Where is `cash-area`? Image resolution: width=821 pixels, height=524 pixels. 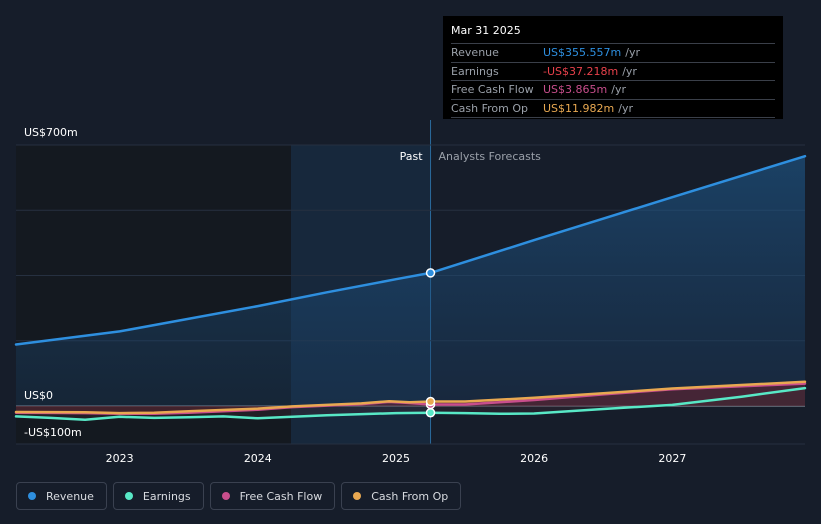 cash-area is located at coordinates (410, 397).